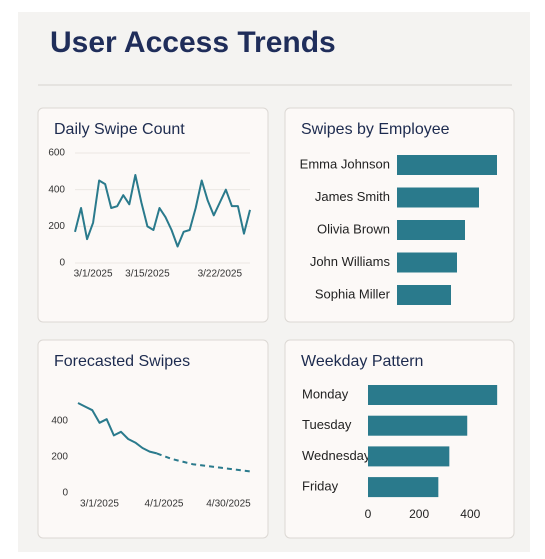  What do you see at coordinates (336, 455) in the screenshot?
I see `bar-label: Wednesday` at bounding box center [336, 455].